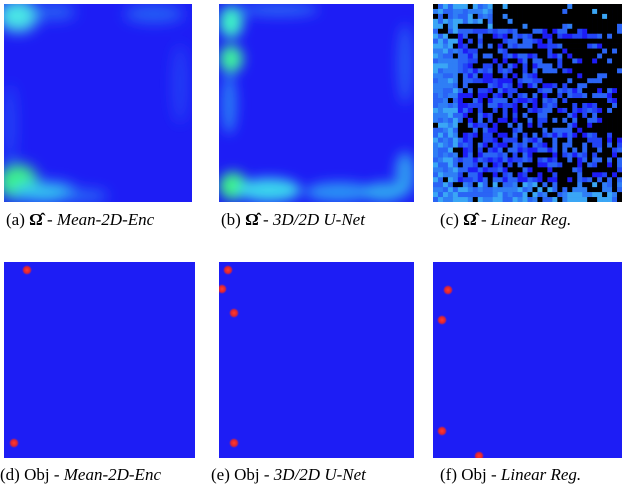 This screenshot has width=626, height=491. Describe the element at coordinates (506, 219) in the screenshot. I see `caption-c: (c) Ω̂ - Linear Reg.` at that location.